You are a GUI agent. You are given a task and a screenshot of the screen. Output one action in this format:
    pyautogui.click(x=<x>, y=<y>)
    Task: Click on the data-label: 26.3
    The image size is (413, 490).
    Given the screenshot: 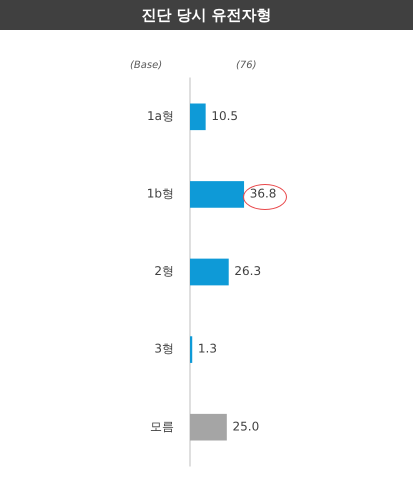 What is the action you would take?
    pyautogui.click(x=248, y=271)
    